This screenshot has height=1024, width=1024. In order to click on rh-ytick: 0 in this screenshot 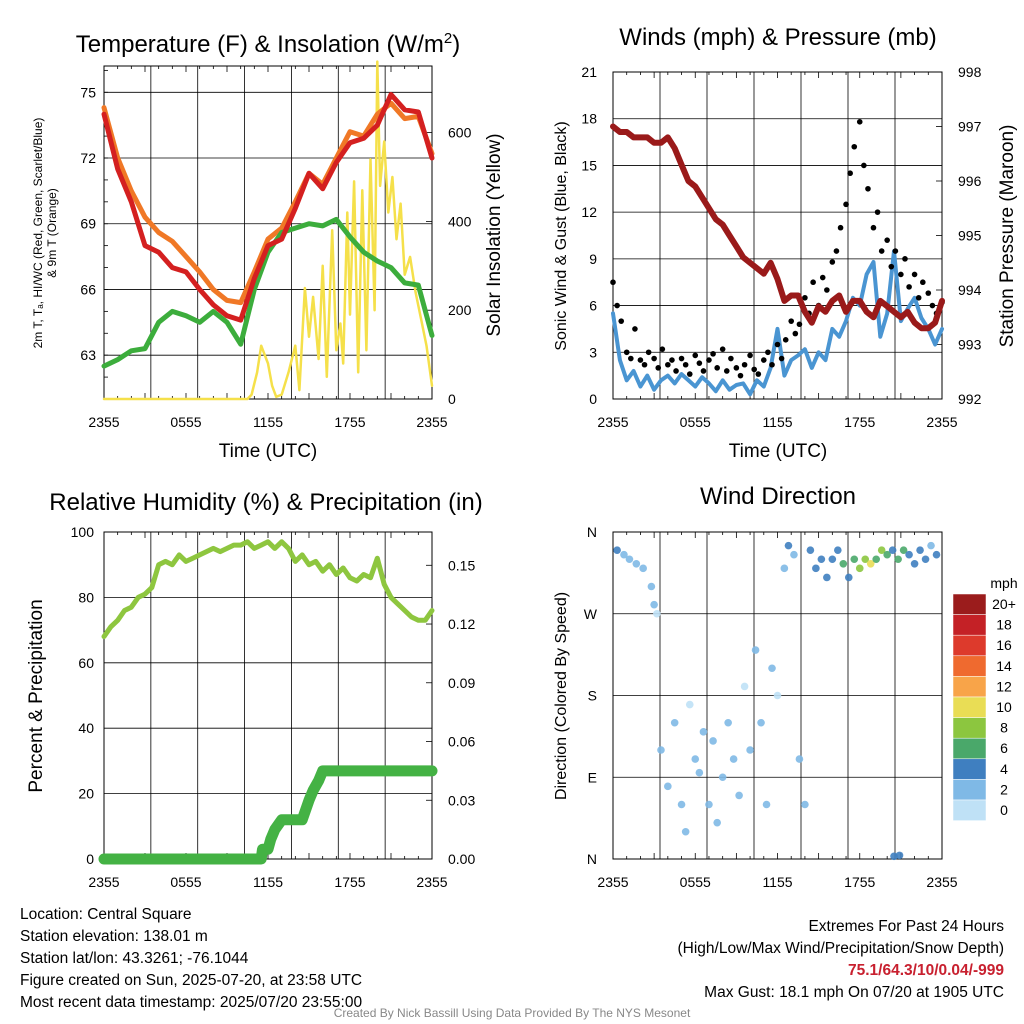, I will do `click(90, 859)`.